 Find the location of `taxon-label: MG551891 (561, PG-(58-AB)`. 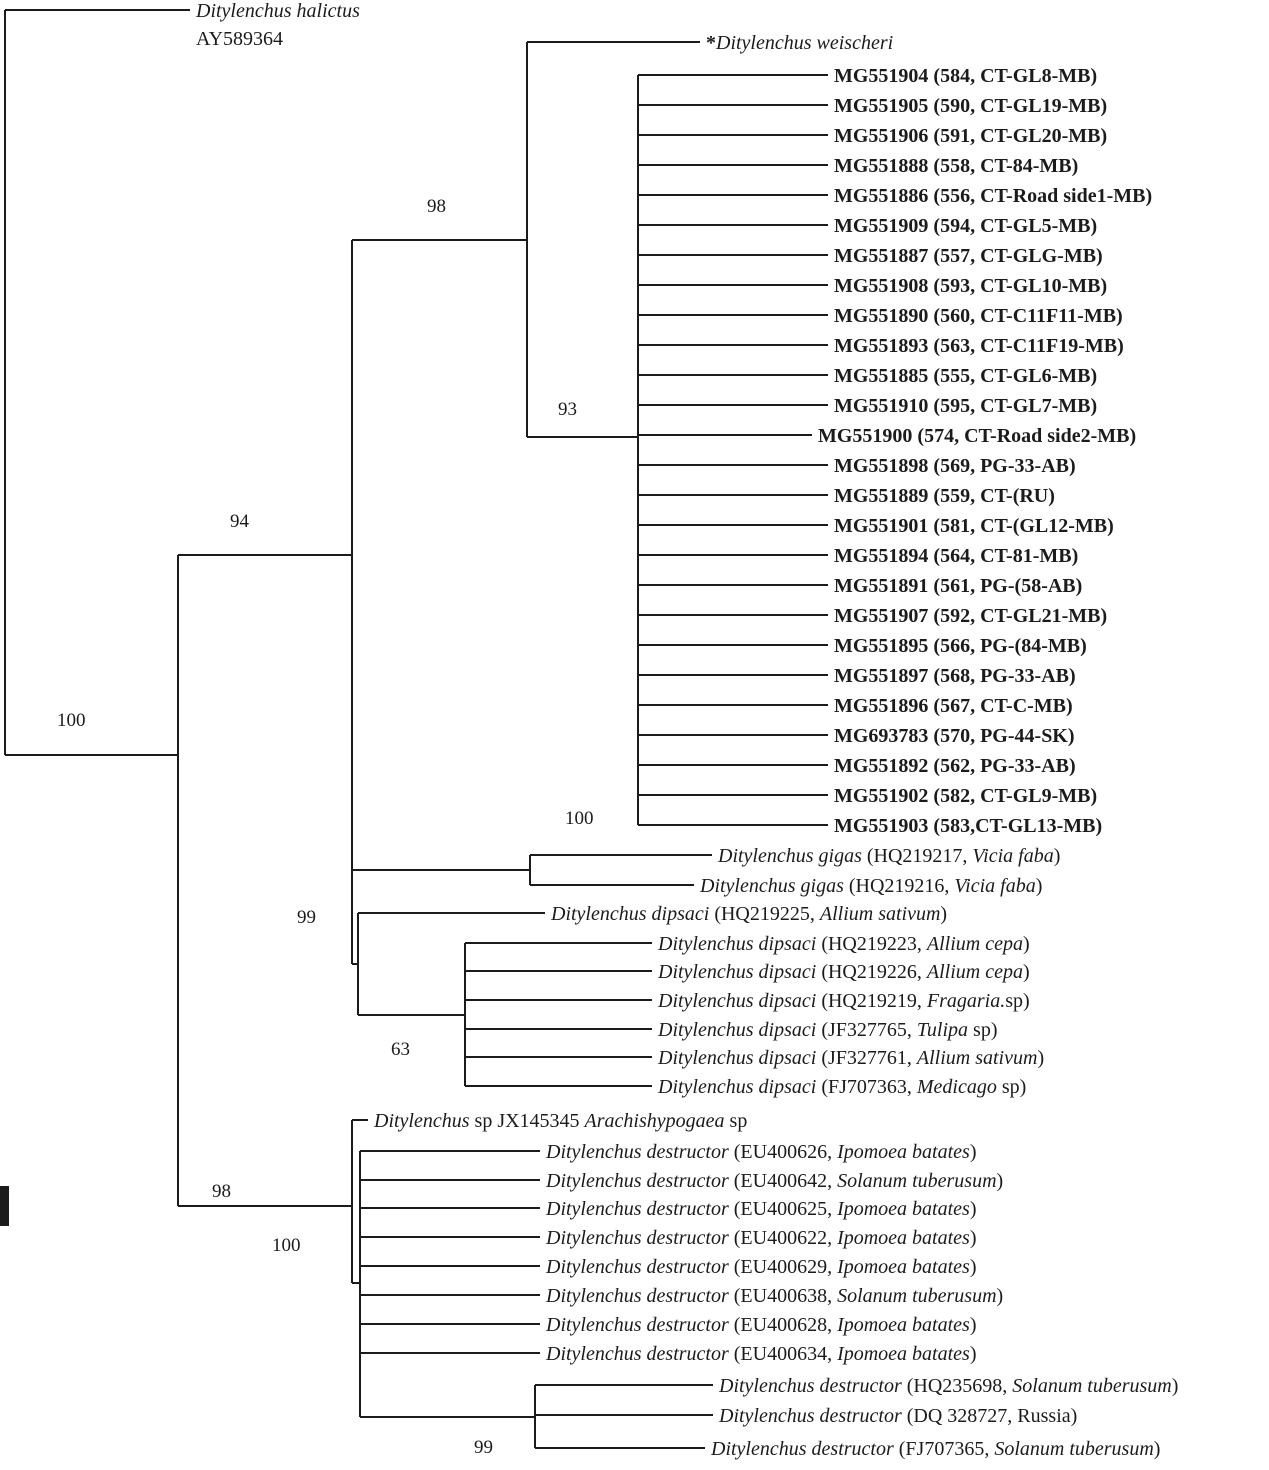

taxon-label: MG551891 (561, PG-(58-AB) is located at coordinates (958, 586).